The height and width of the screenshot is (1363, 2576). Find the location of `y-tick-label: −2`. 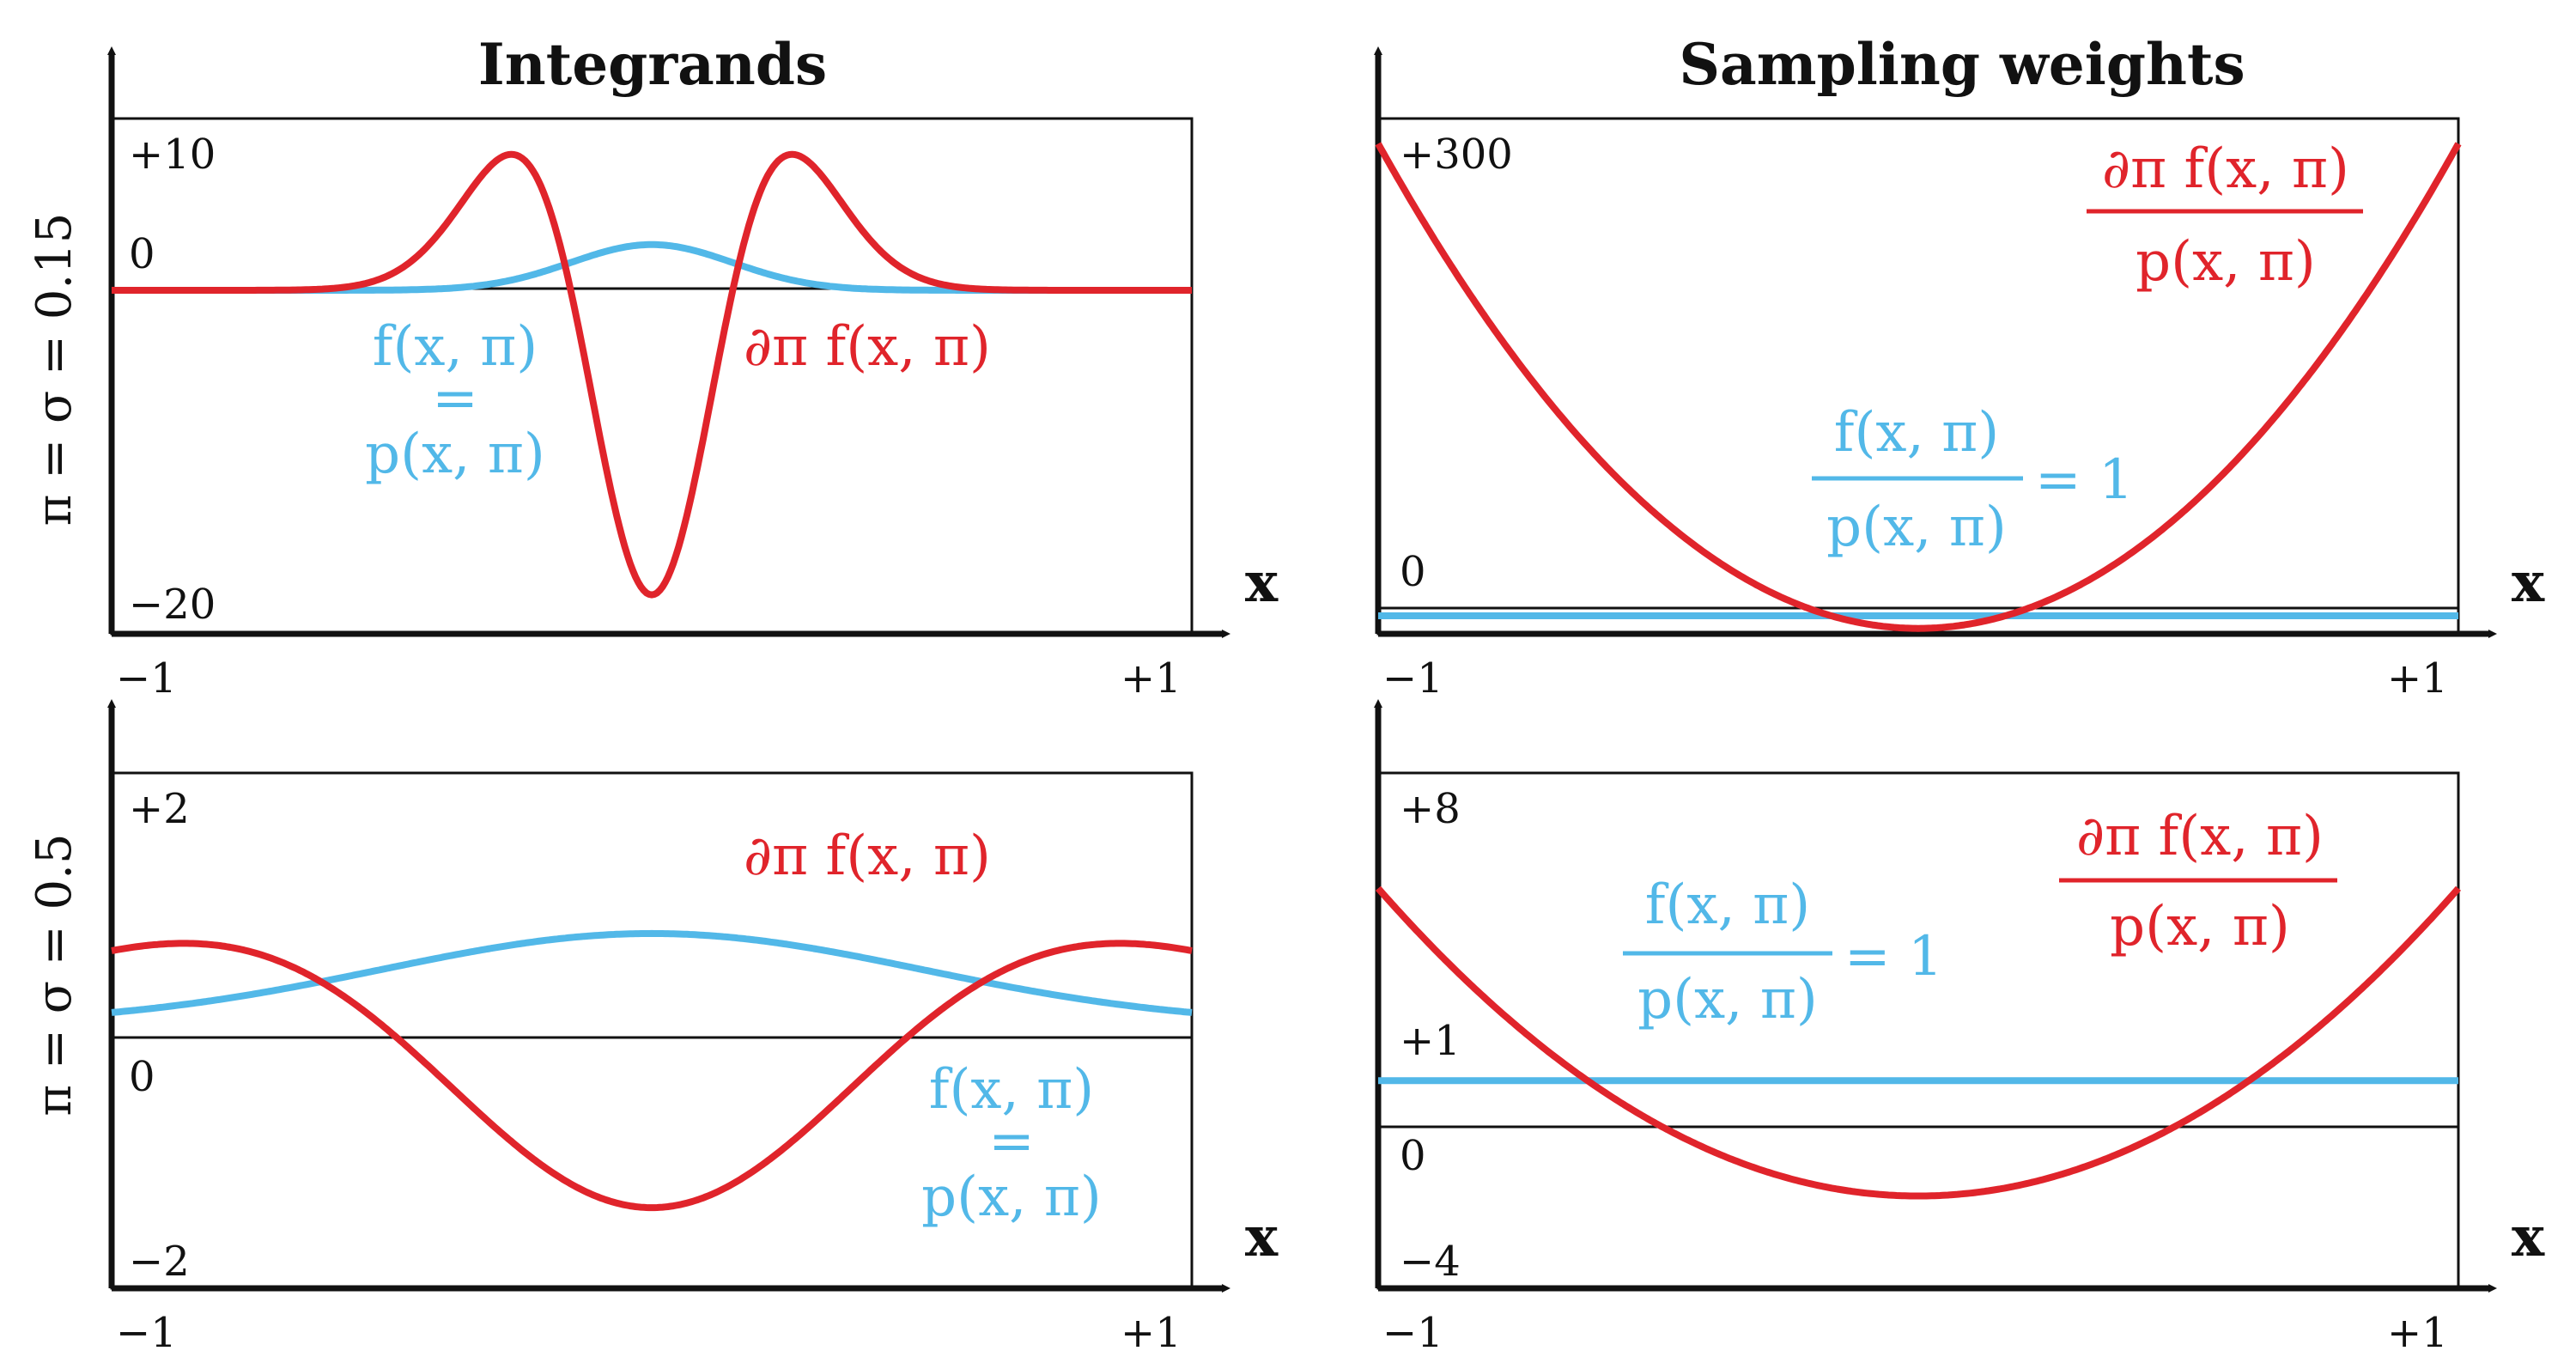

y-tick-label: −2 is located at coordinates (159, 1262).